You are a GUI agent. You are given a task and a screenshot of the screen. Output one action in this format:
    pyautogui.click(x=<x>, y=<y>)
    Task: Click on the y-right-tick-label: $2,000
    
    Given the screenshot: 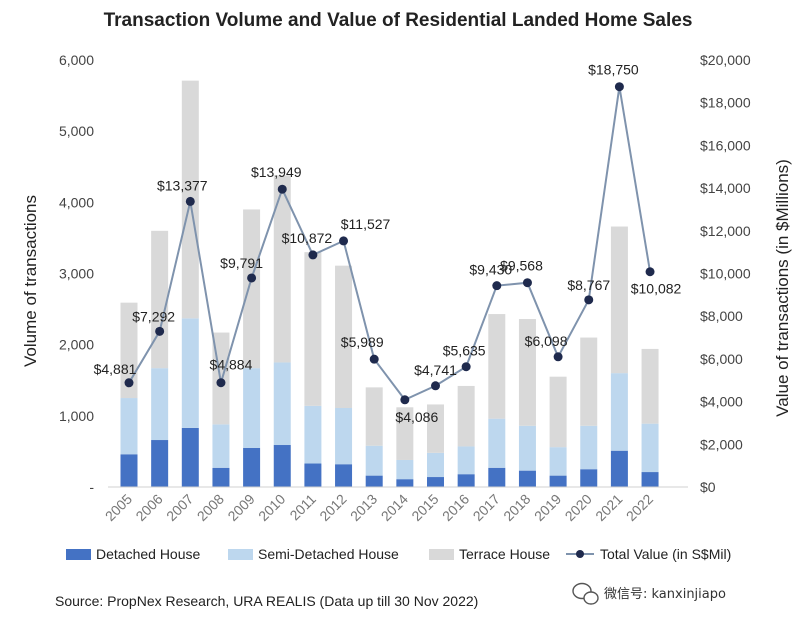 What is the action you would take?
    pyautogui.click(x=721, y=444)
    